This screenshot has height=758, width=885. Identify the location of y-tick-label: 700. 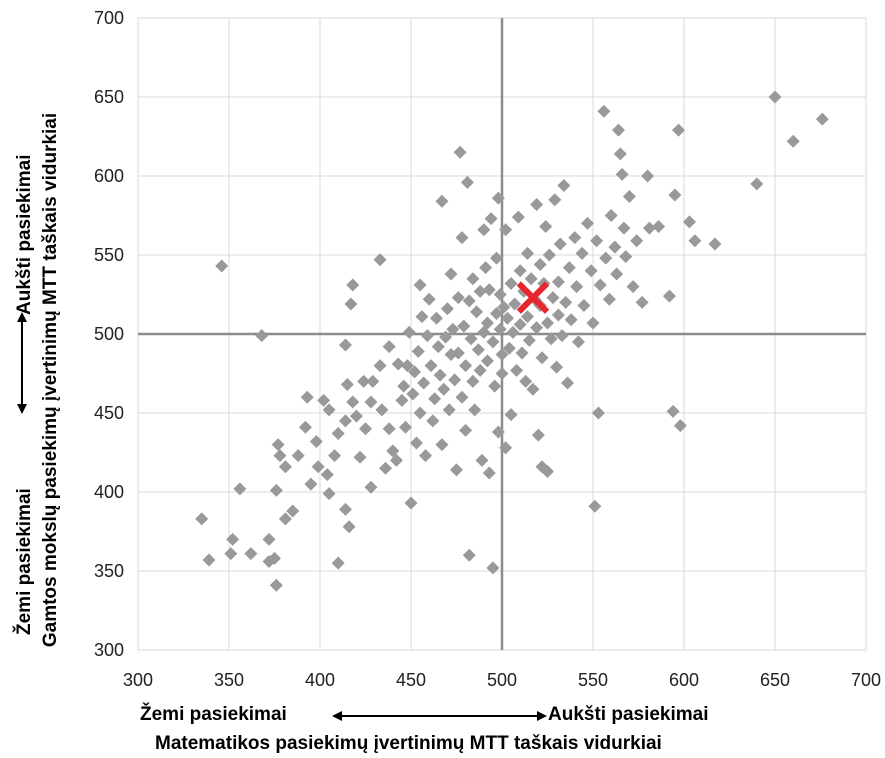
(109, 18).